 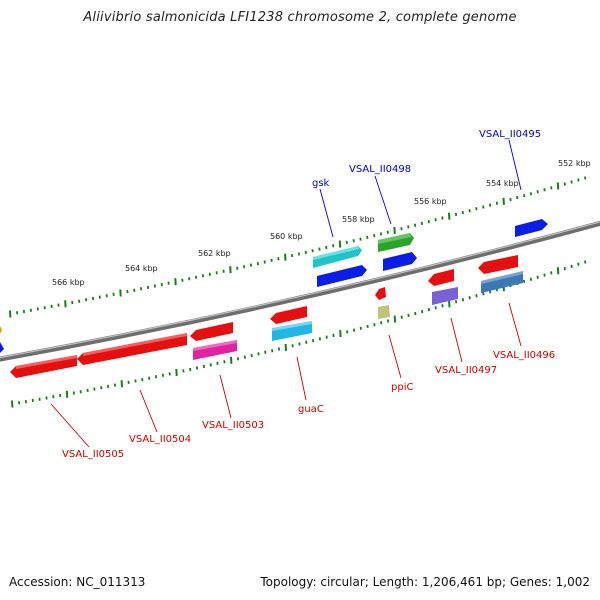 I want to click on gene-label-ppic: ppiC, so click(x=402, y=387).